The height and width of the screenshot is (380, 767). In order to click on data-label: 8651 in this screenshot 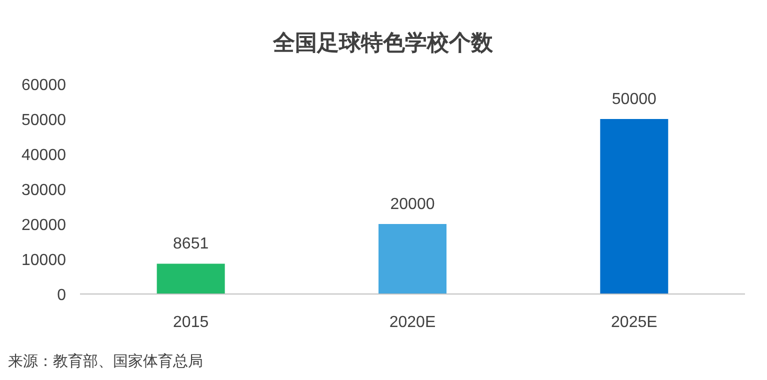, I will do `click(191, 244)`.